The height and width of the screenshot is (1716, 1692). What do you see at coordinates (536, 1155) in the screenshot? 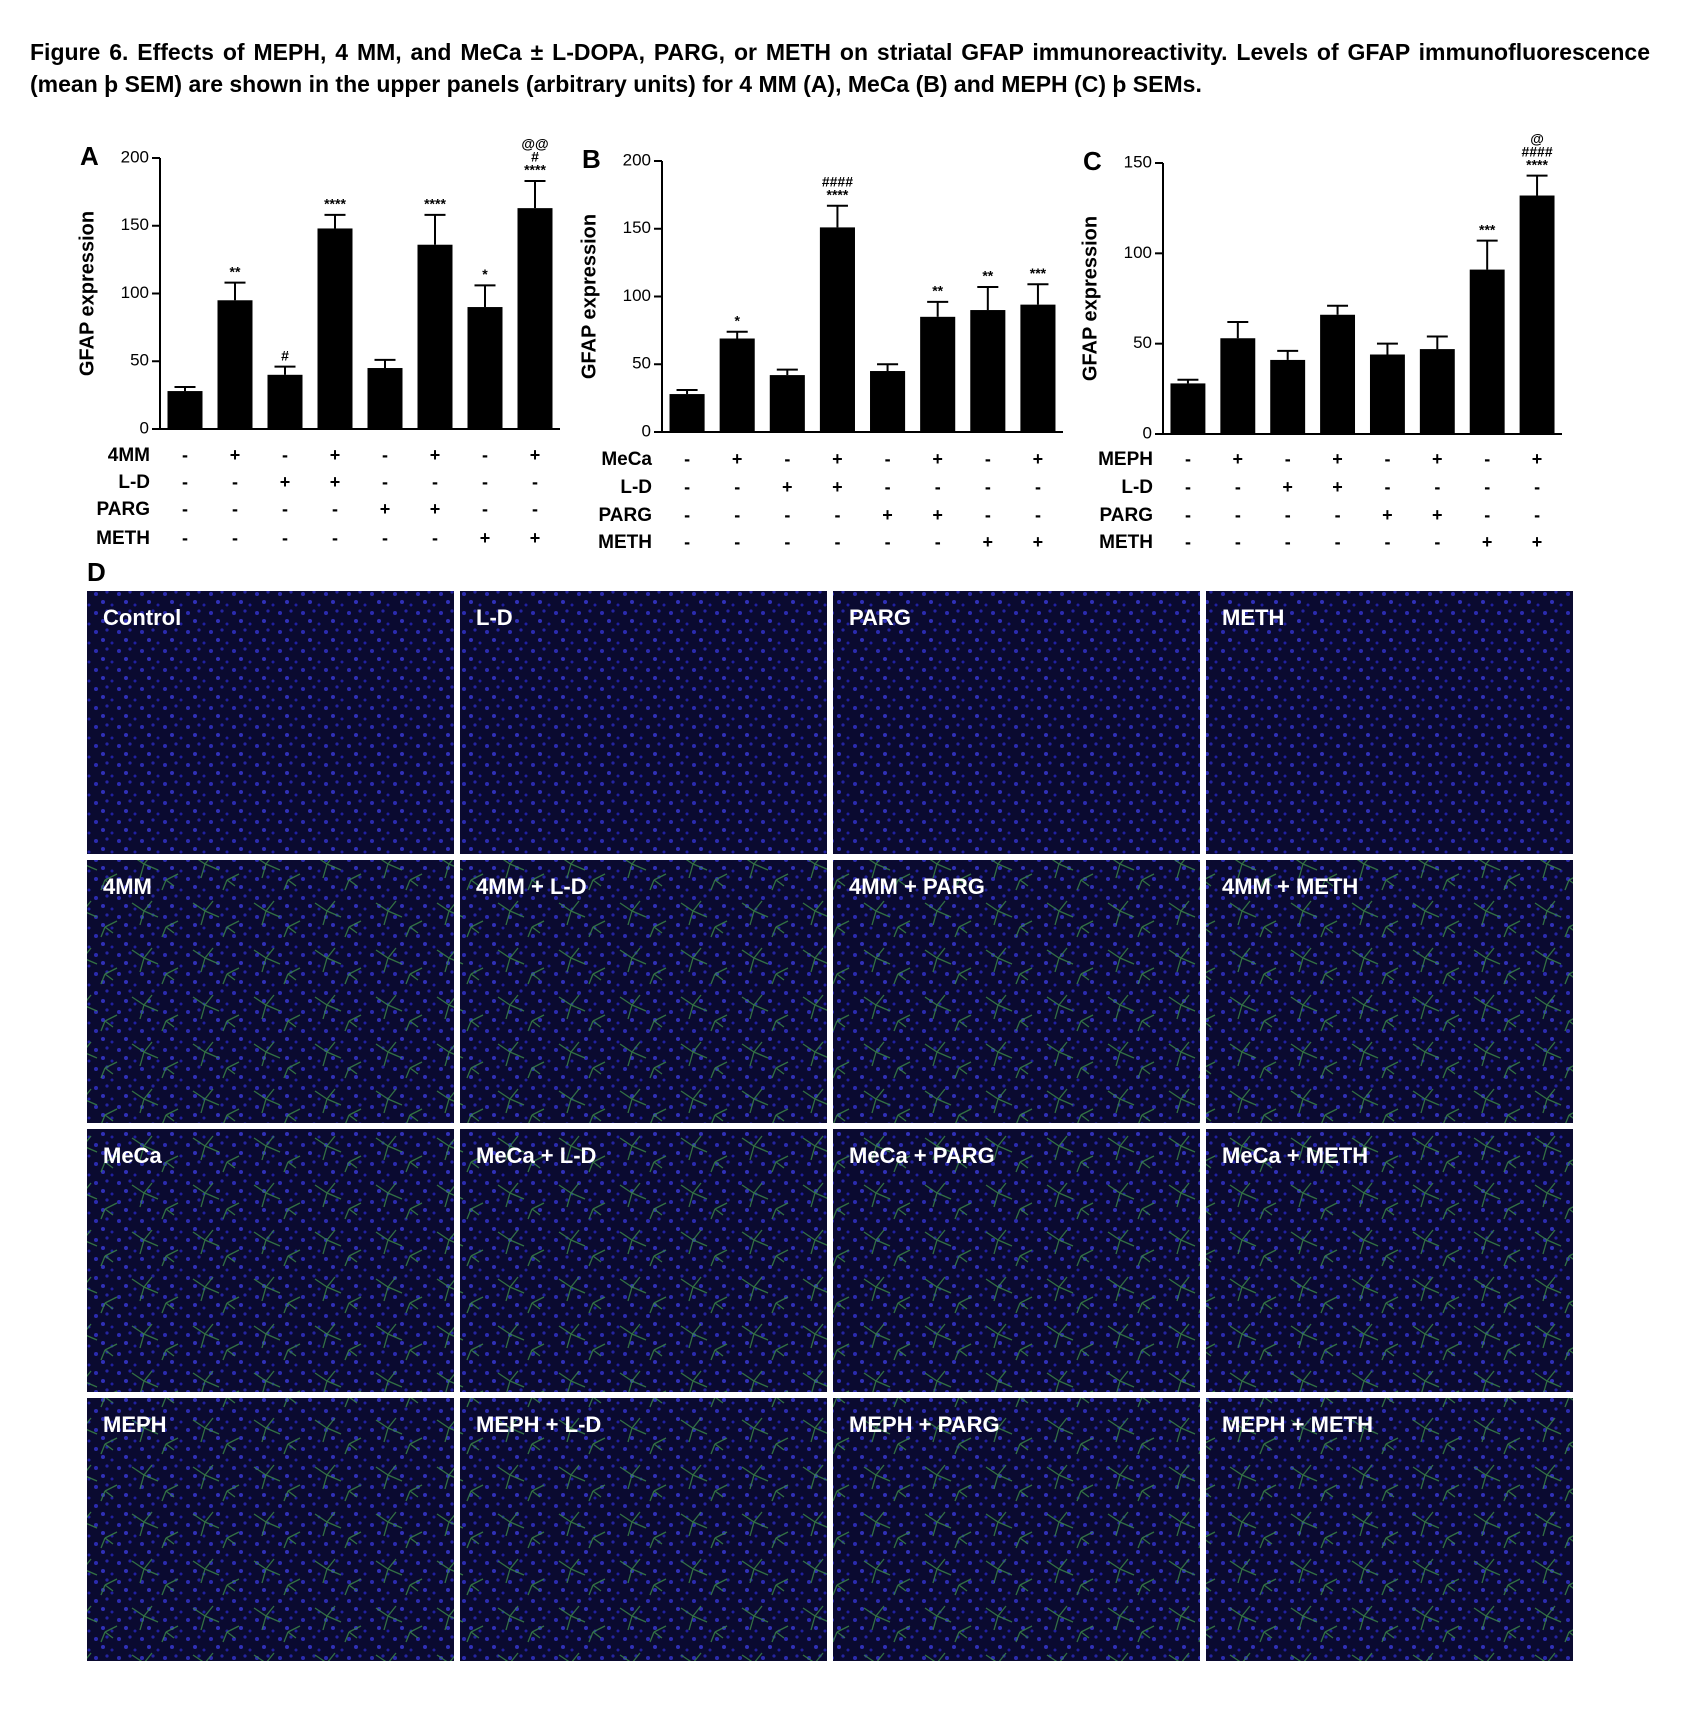
I see `micrograph-label: MeCa + L-D` at bounding box center [536, 1155].